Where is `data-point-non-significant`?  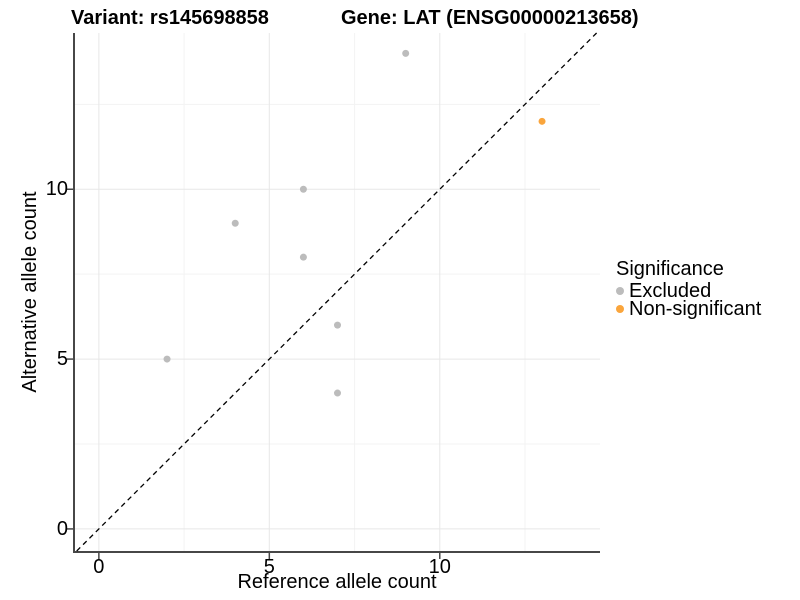 data-point-non-significant is located at coordinates (542, 121).